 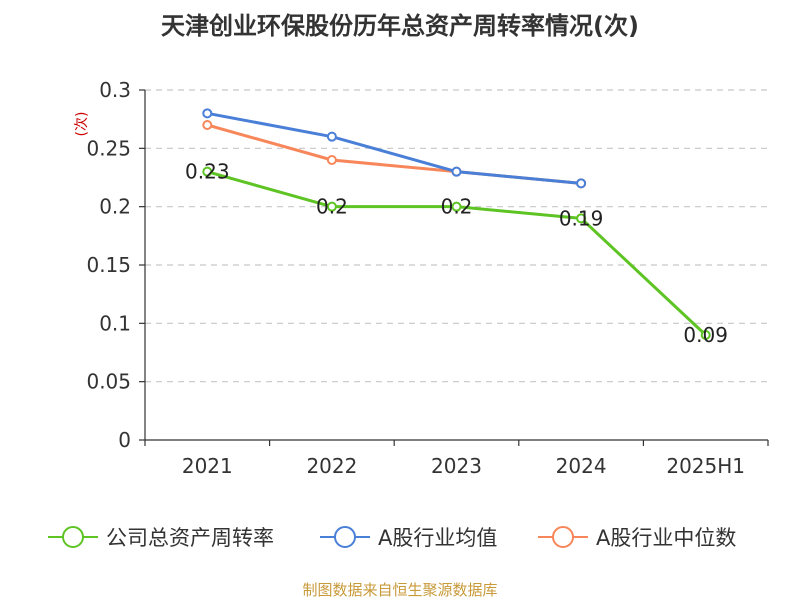 What do you see at coordinates (581, 466) in the screenshot?
I see `x-tick-label: 2024` at bounding box center [581, 466].